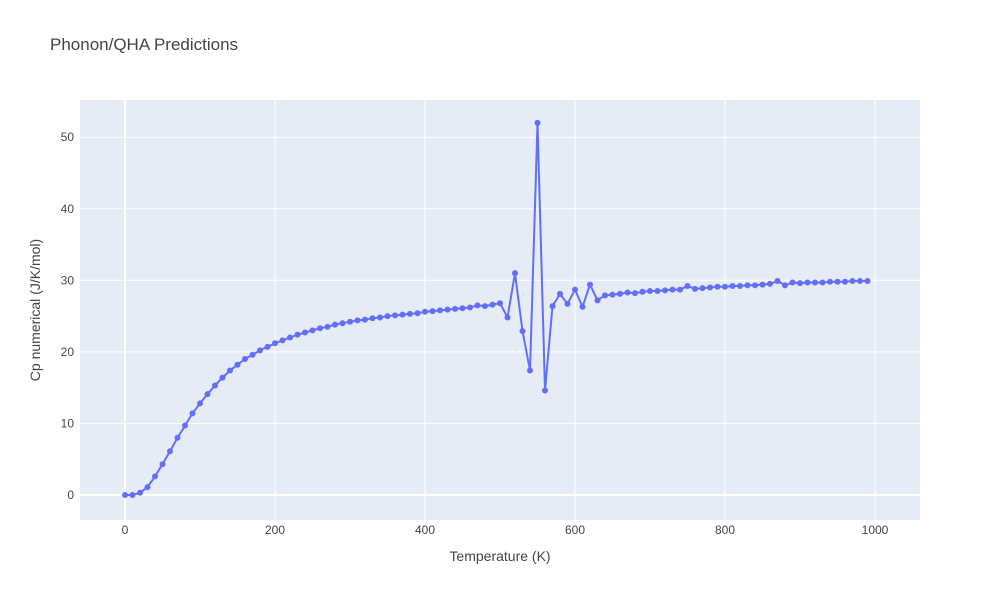 Image resolution: width=1000 pixels, height=600 pixels. I want to click on y-axis-title: Cp numerical (J/K/mol), so click(35, 310).